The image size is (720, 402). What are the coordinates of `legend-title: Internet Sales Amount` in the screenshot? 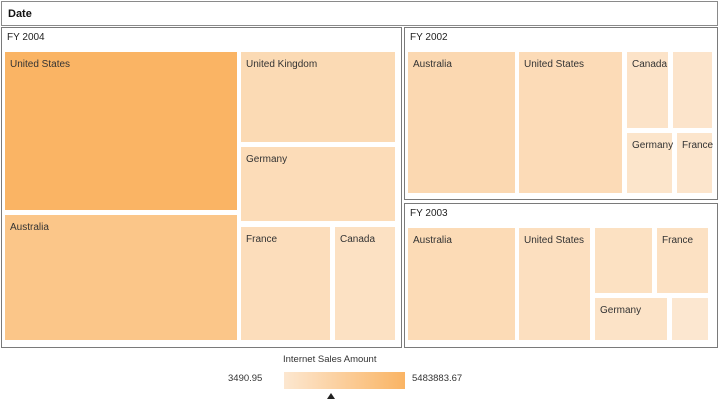 It's located at (330, 359).